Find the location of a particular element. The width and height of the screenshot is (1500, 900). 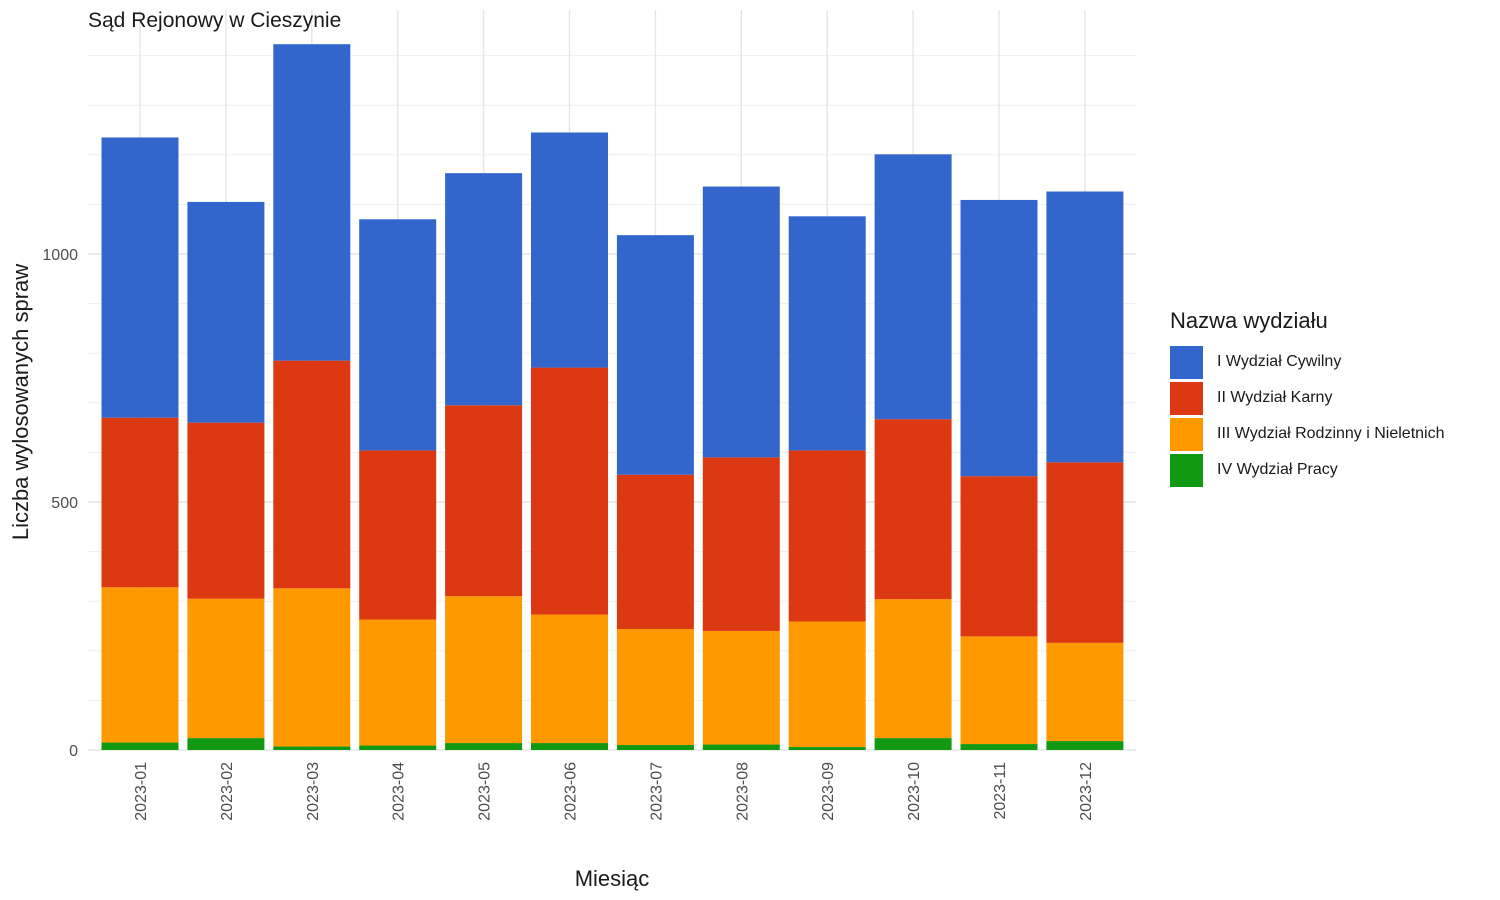

legend-item: II Wydział Karny is located at coordinates (1307, 398).